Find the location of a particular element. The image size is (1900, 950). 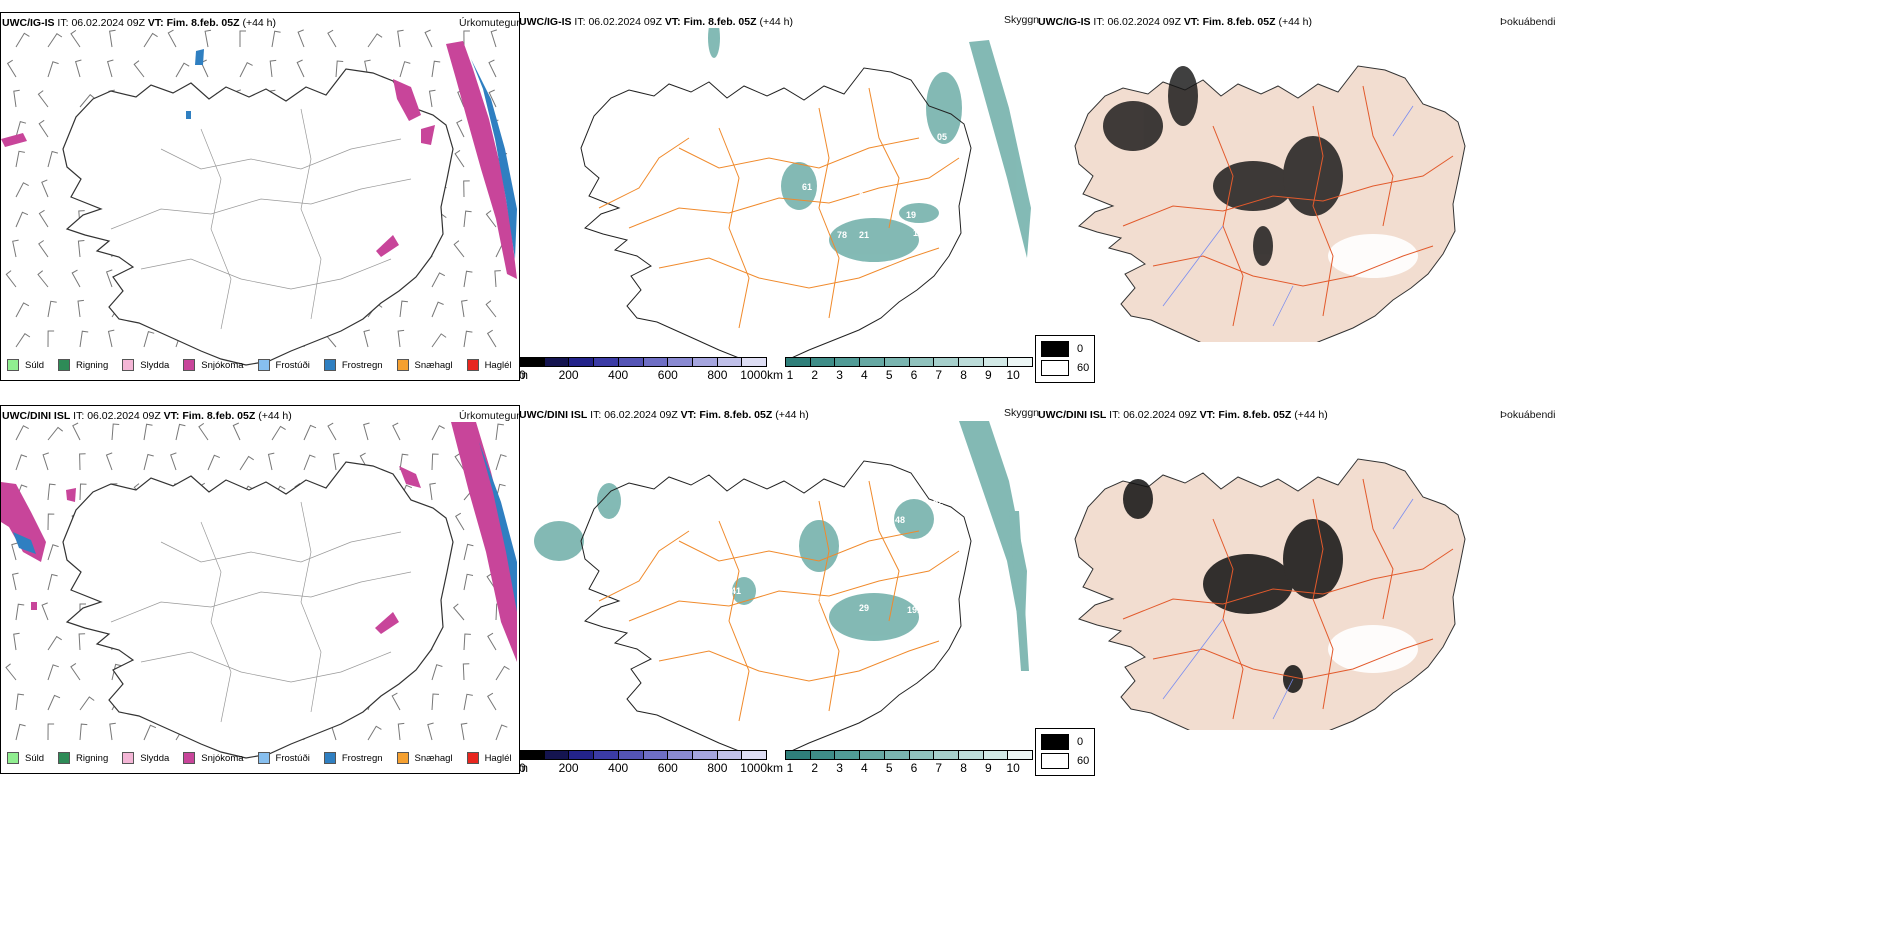

legend-item: Snjókoma is located at coordinates (213, 365).